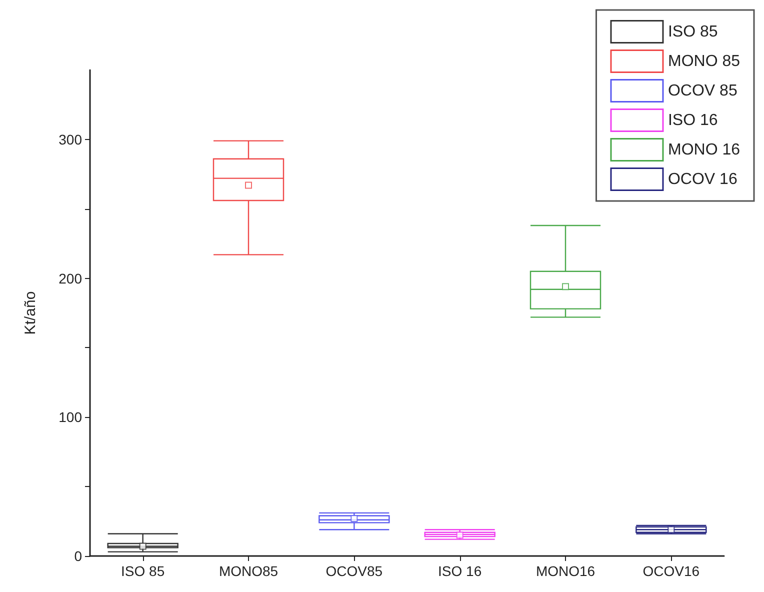 This screenshot has width=764, height=592. What do you see at coordinates (70, 417) in the screenshot?
I see `y-tick-label: 100` at bounding box center [70, 417].